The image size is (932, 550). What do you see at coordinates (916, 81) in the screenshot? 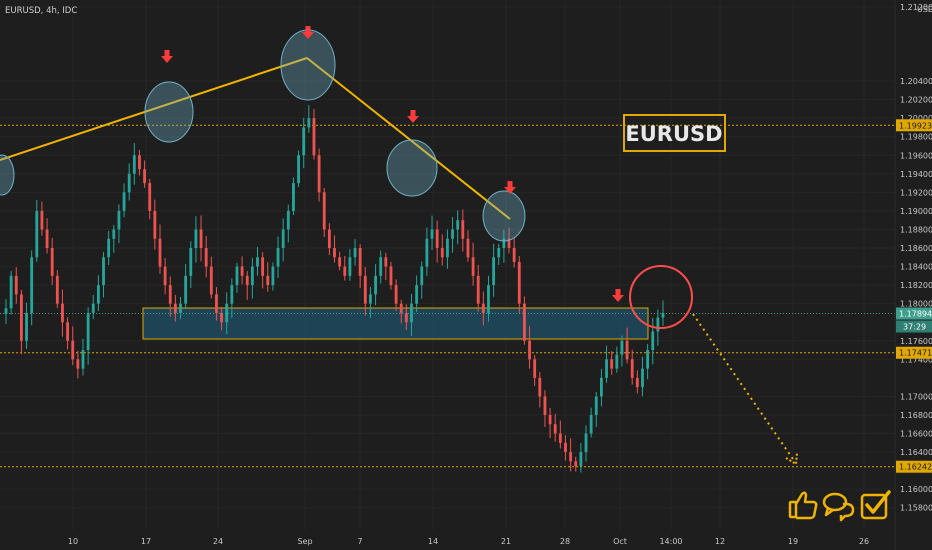
I see `y-tick-label: 1.20400` at bounding box center [916, 81].